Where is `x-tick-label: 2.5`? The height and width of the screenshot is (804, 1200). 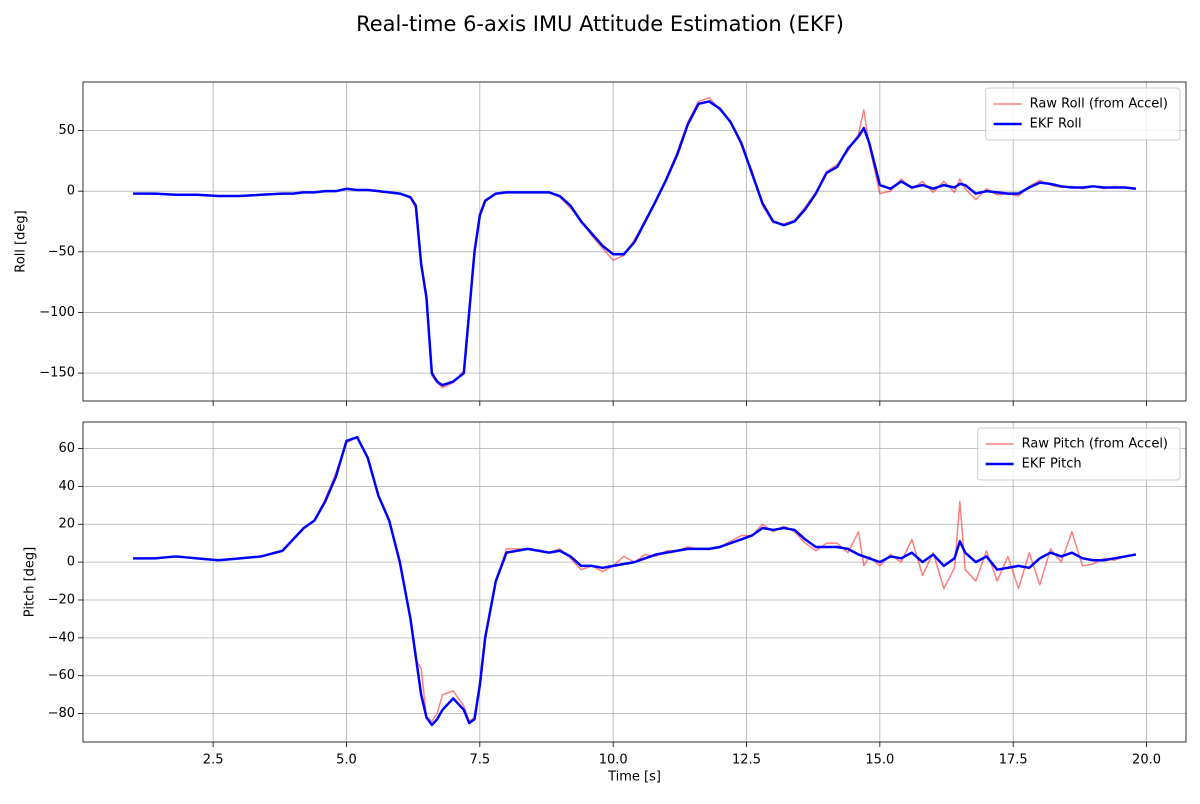 x-tick-label: 2.5 is located at coordinates (213, 760).